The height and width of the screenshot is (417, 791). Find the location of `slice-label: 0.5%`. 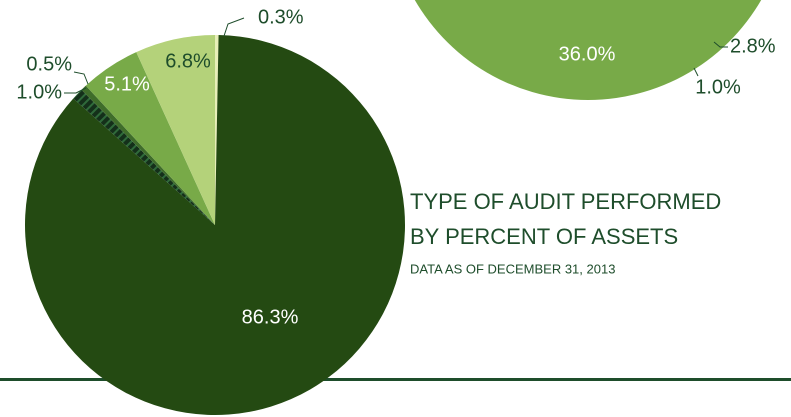

slice-label: 0.5% is located at coordinates (49, 64).